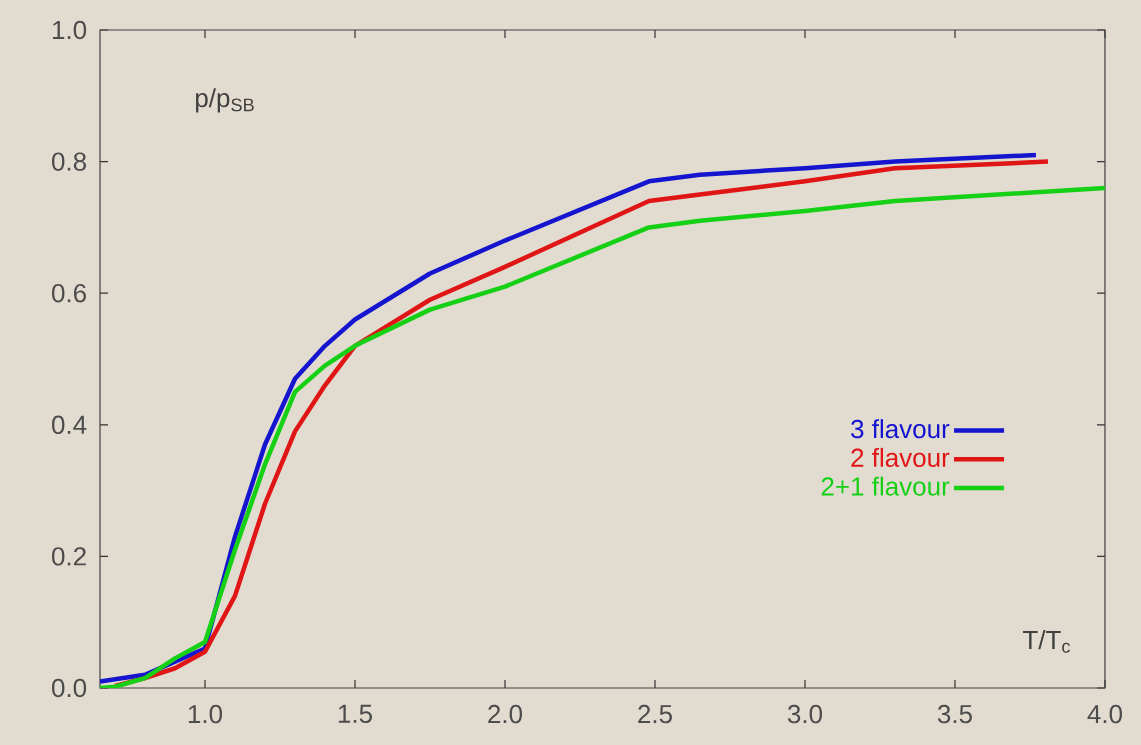  I want to click on x-tick-label: 3.5, so click(954, 714).